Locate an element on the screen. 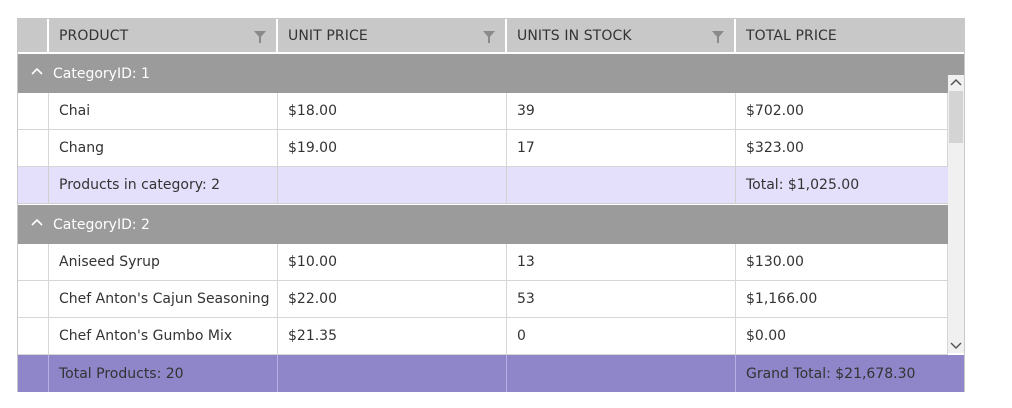 The image size is (1012, 408). table-row: Chai $18.00 39 $702.00 is located at coordinates (483, 111).